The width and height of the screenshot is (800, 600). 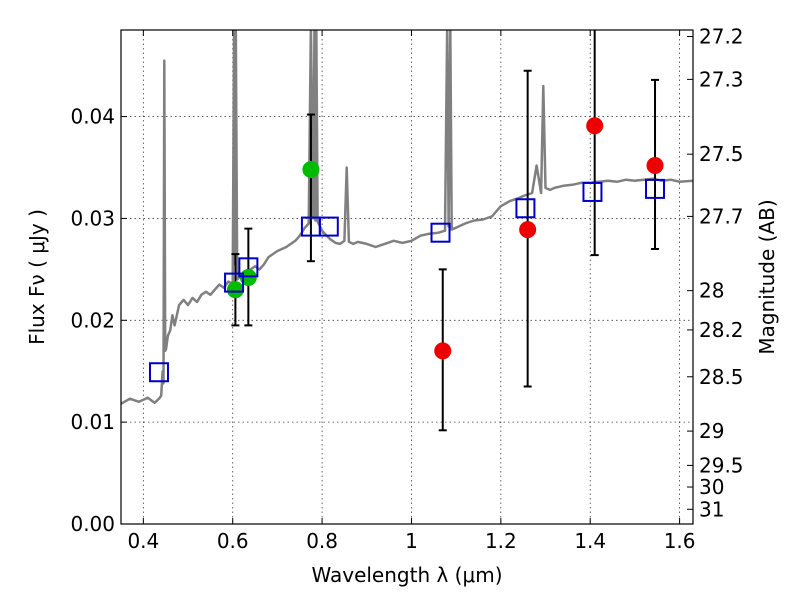 What do you see at coordinates (406, 575) in the screenshot?
I see `x-axis-title: Wavelength λ (μm)` at bounding box center [406, 575].